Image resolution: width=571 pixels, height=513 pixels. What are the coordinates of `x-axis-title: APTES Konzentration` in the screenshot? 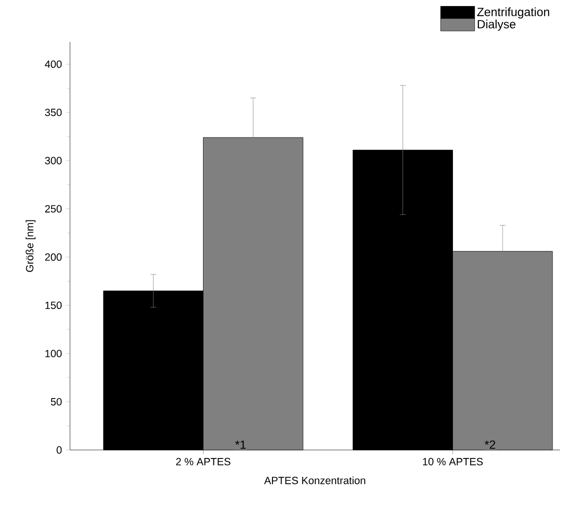 It's located at (315, 480).